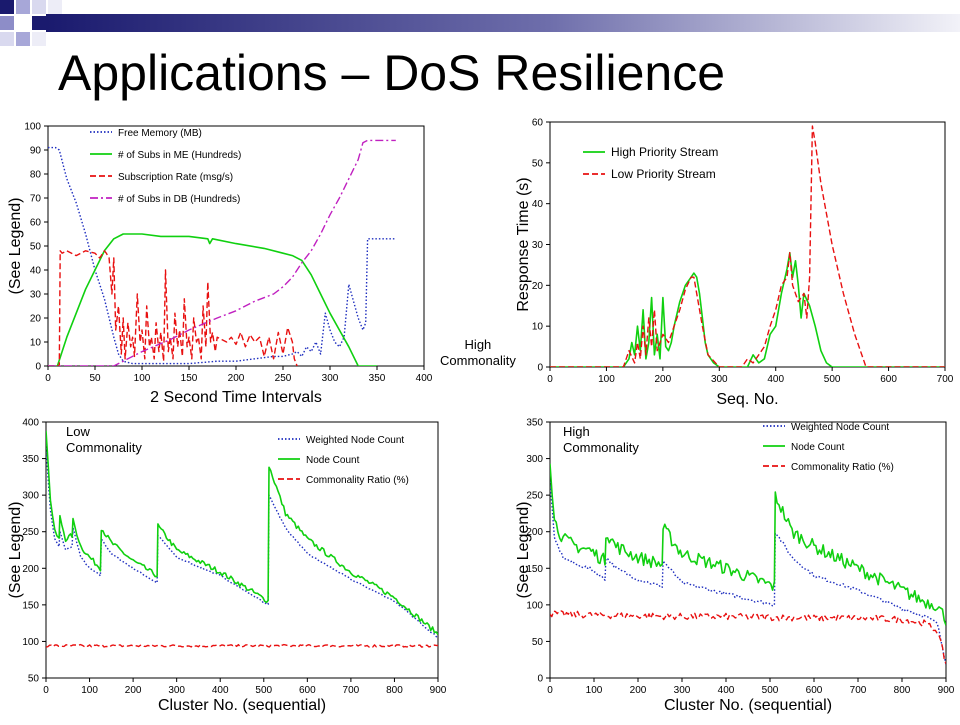 The image size is (960, 725). Describe the element at coordinates (179, 199) in the screenshot. I see `legend-label: # of Subs in DB (Hundreds)` at that location.